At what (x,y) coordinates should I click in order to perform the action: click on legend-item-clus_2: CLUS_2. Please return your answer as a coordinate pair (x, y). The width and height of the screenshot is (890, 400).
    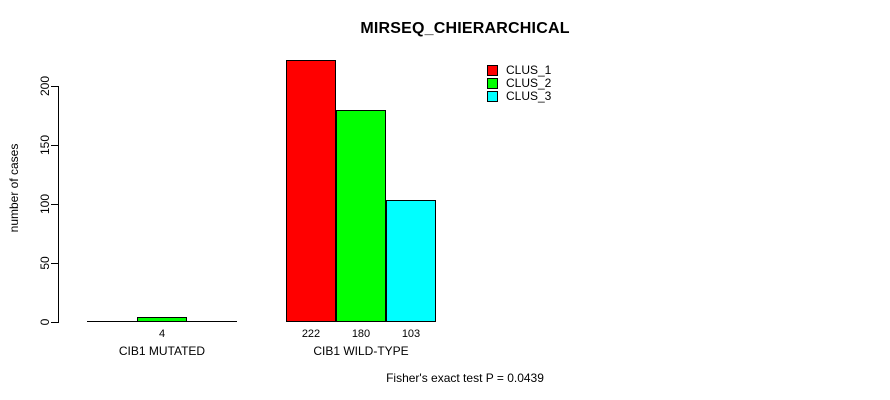
    Looking at the image, I should click on (519, 83).